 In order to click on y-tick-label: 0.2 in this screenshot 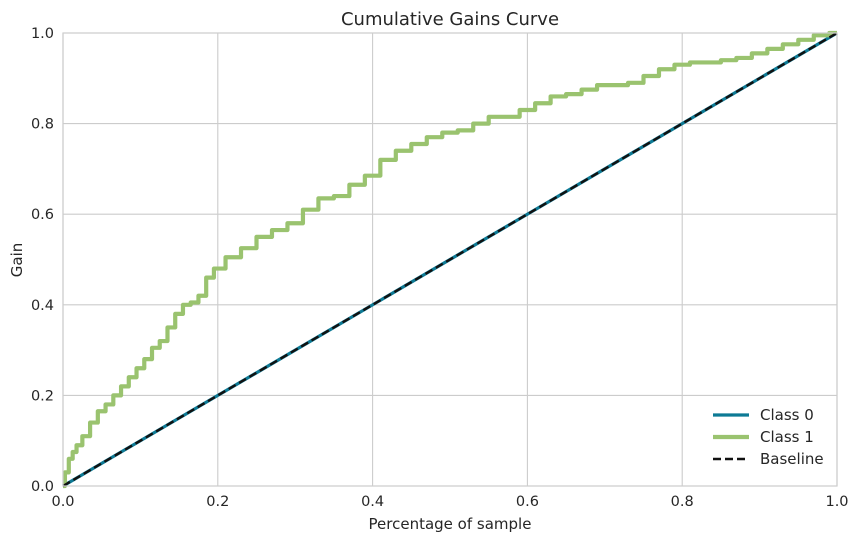, I will do `click(42, 396)`.